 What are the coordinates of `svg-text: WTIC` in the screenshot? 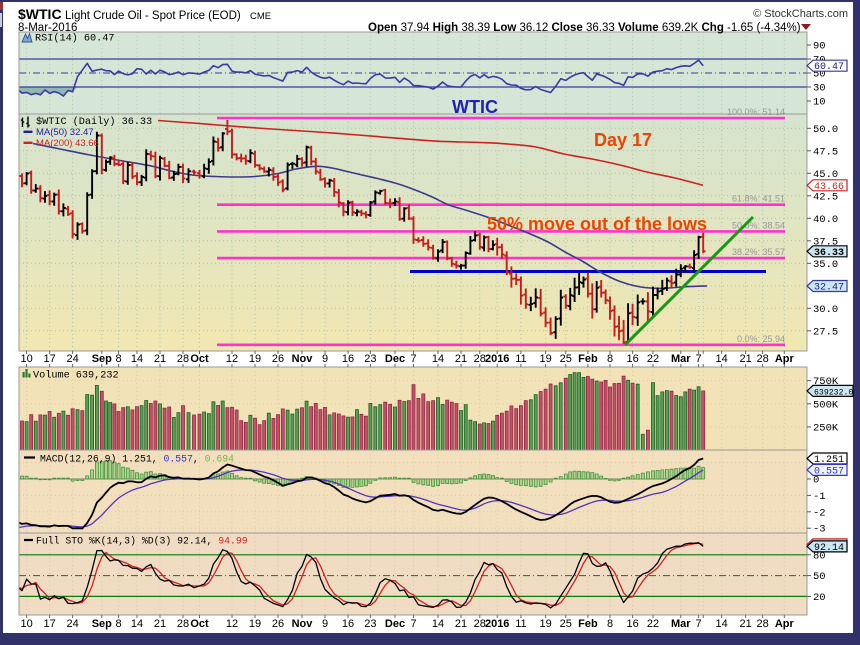 It's located at (475, 107).